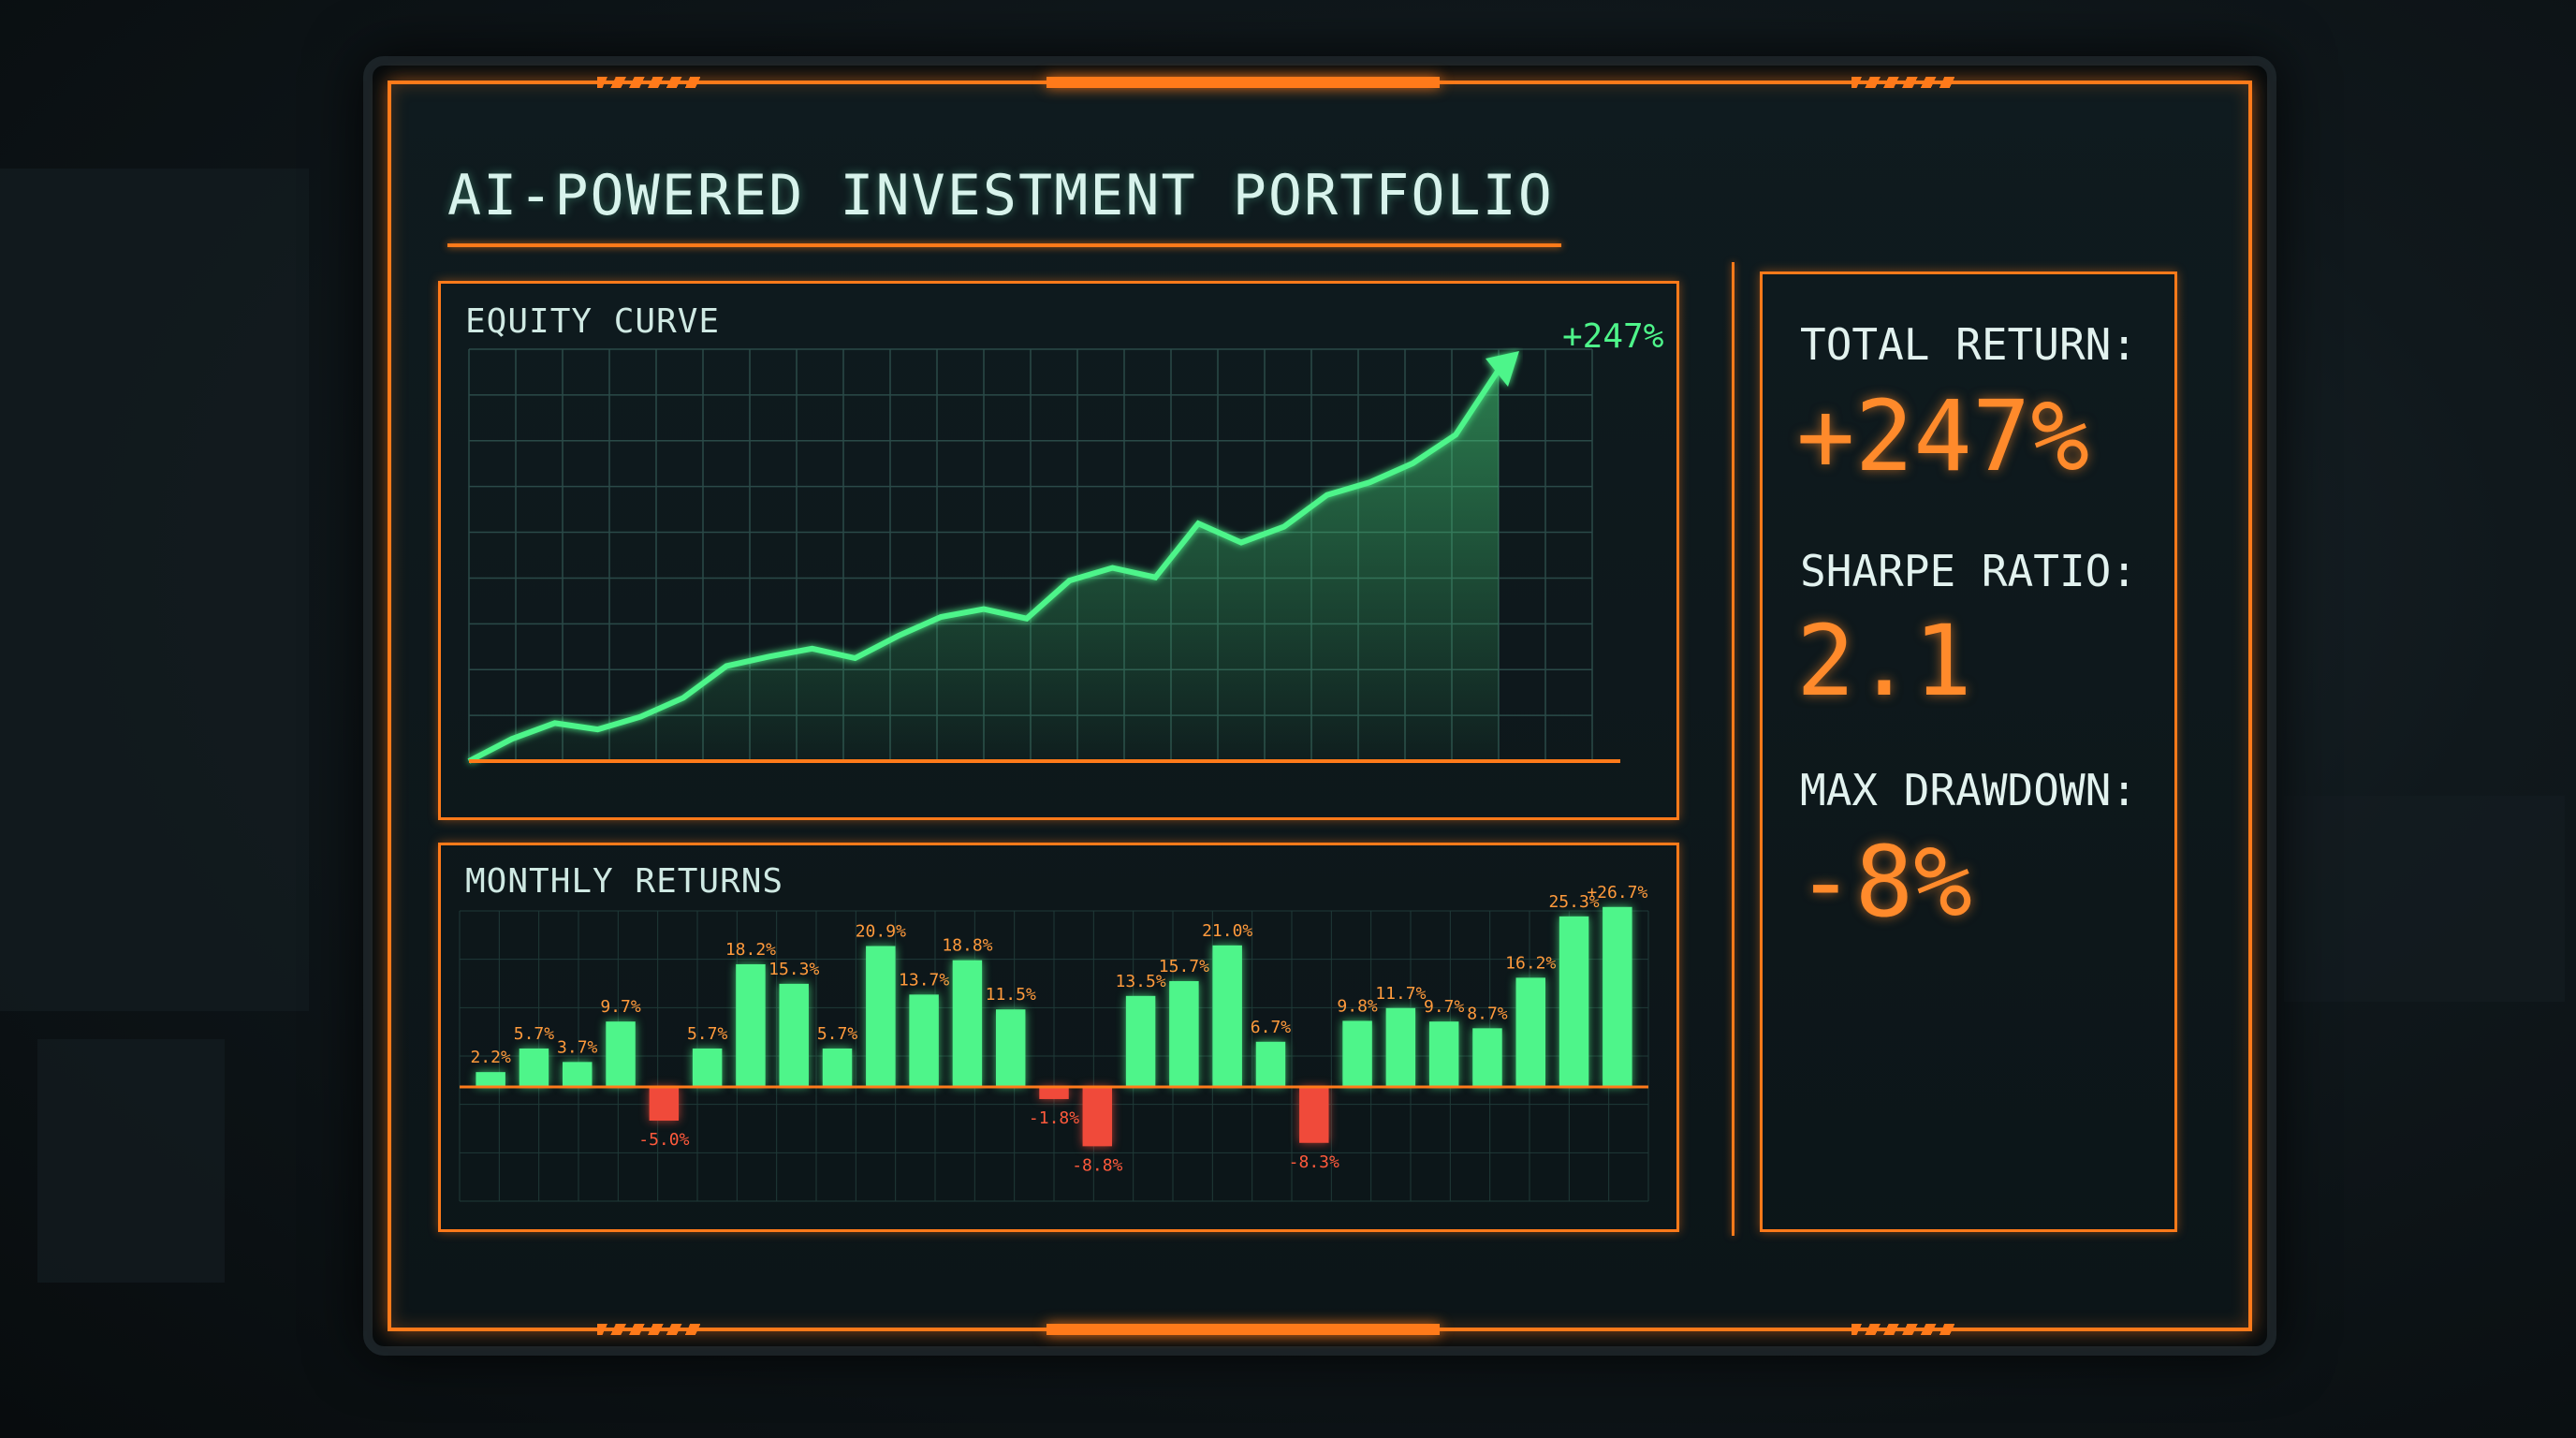  I want to click on total-return-value: +247%, so click(1943, 436).